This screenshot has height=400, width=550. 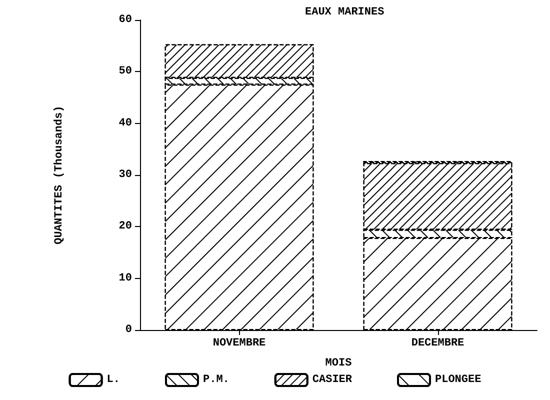 What do you see at coordinates (125, 175) in the screenshot?
I see `y-tick-label: 30` at bounding box center [125, 175].